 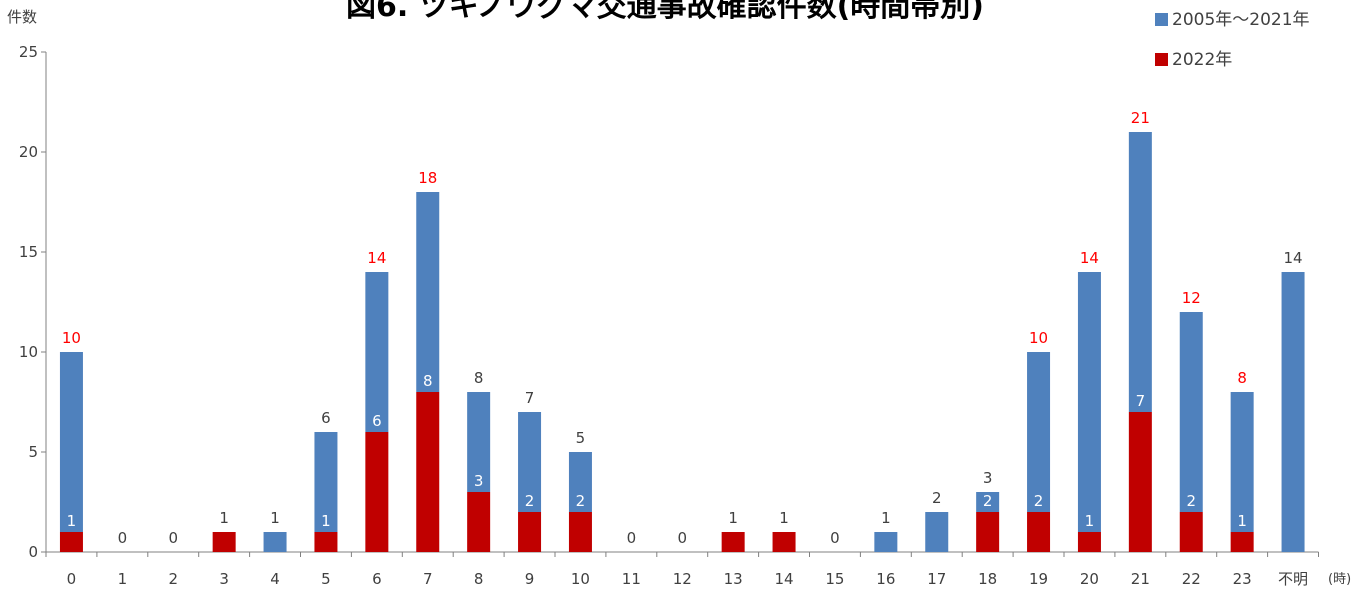 I want to click on x-tick-label: 6, so click(x=377, y=579).